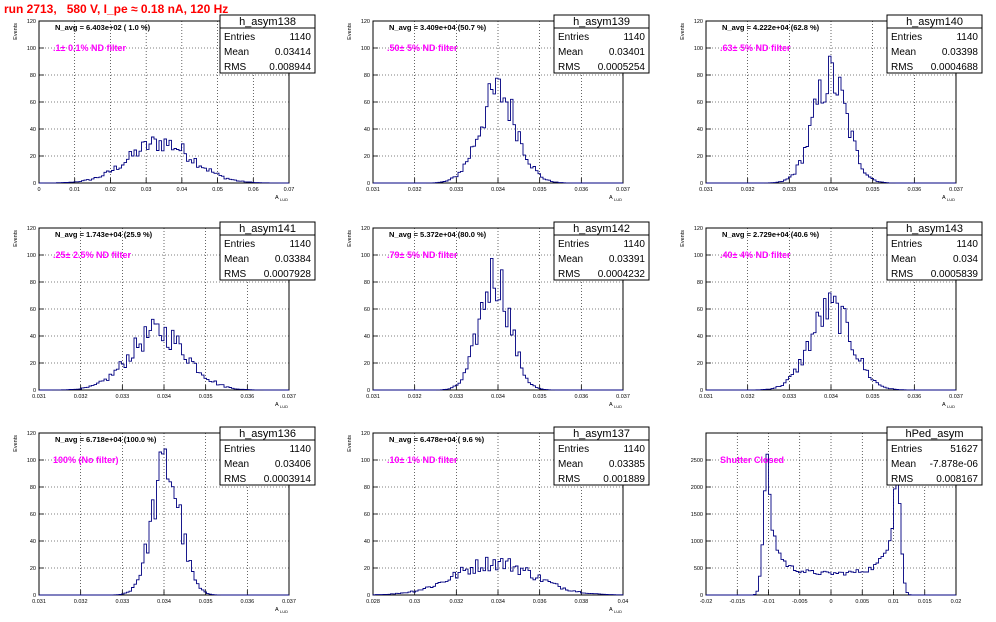 The height and width of the screenshot is (622, 996). Describe the element at coordinates (569, 479) in the screenshot. I see `panel-h_asym137-stats-key: RMS` at that location.